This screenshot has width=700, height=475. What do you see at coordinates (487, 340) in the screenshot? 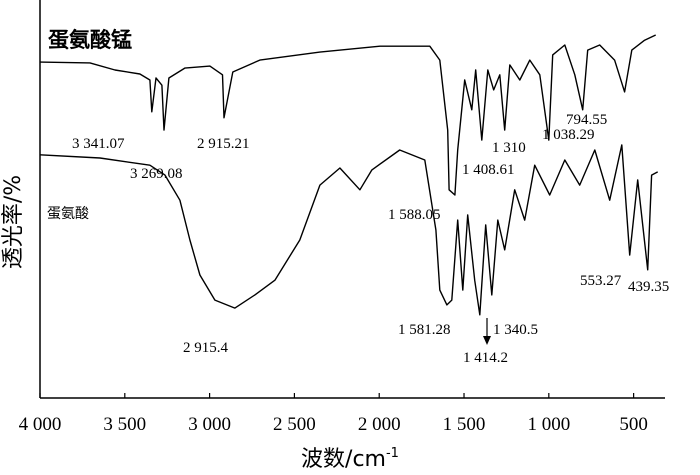
I see `arrow-head` at bounding box center [487, 340].